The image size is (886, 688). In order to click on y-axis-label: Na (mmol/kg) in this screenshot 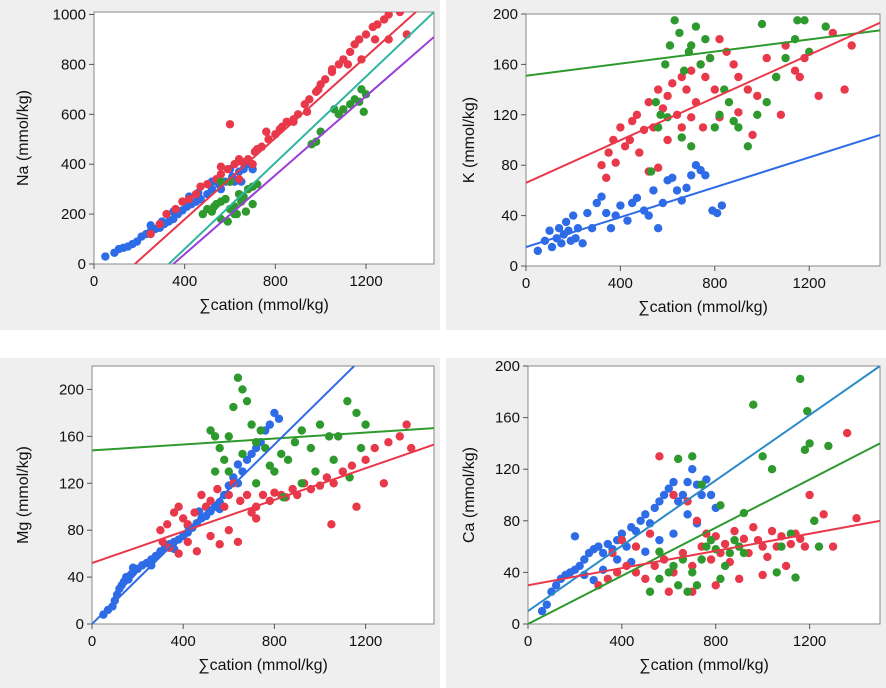, I will do `click(23, 138)`.